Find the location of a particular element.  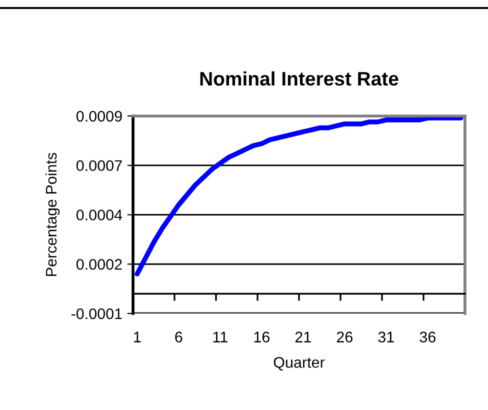

y-tick-label: 0.0002 is located at coordinates (99, 264).